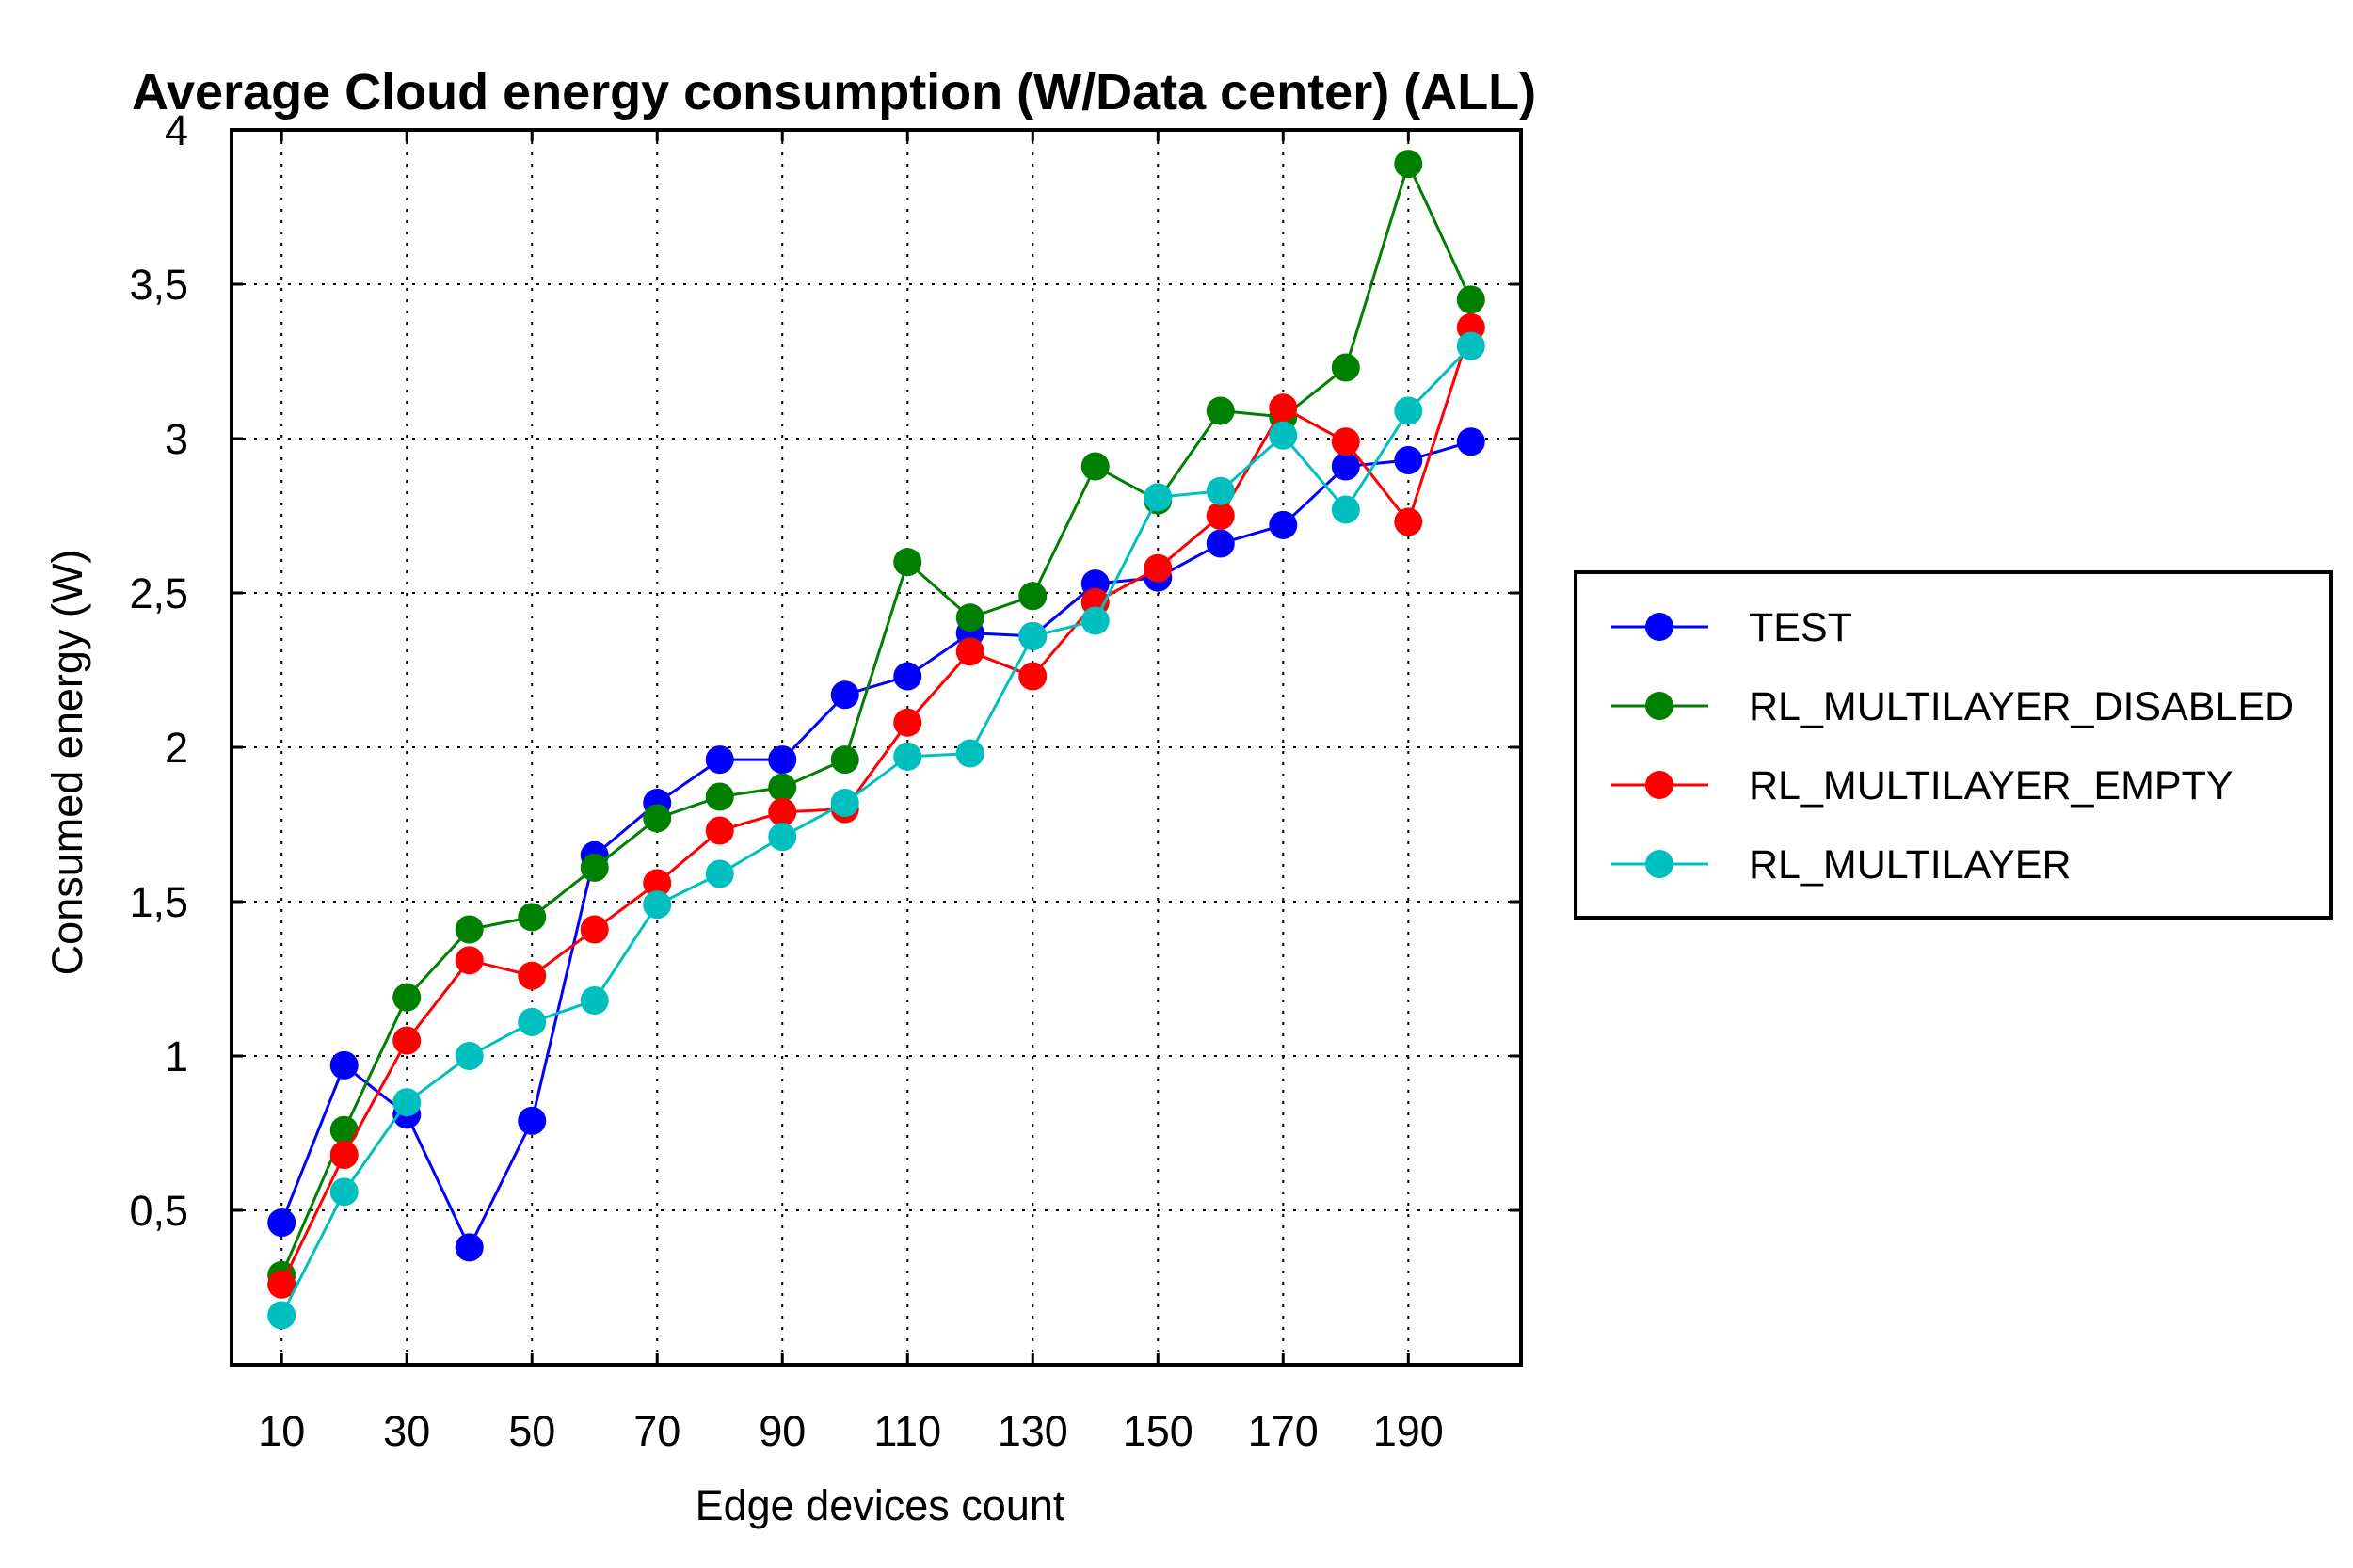 This screenshot has height=1568, width=2353. What do you see at coordinates (1158, 1431) in the screenshot?
I see `x-tick-label: 150` at bounding box center [1158, 1431].